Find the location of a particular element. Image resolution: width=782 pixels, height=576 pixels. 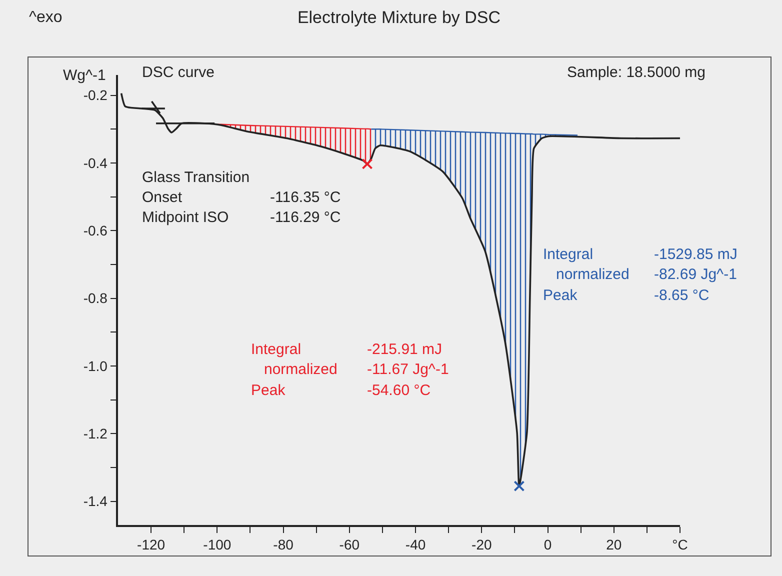

annotation: -116.35 °C is located at coordinates (305, 197).